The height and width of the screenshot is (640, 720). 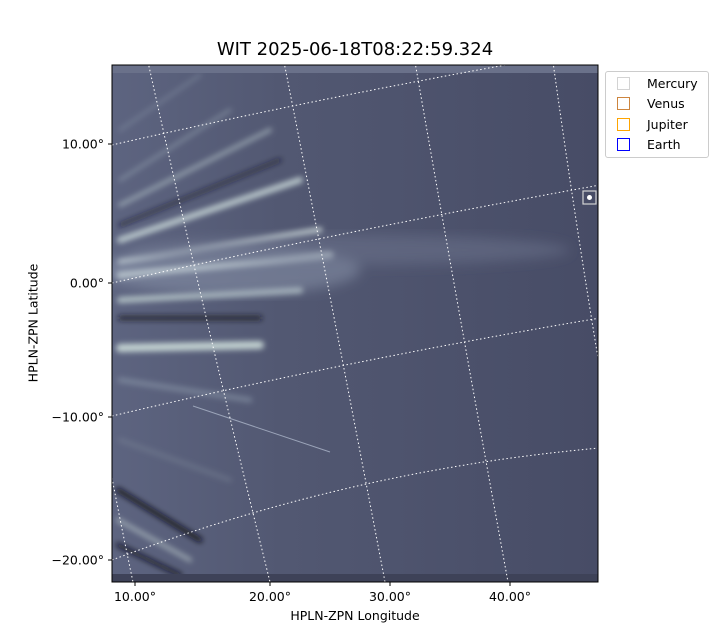 What do you see at coordinates (355, 49) in the screenshot?
I see `chart-title: WIT 2025-06-18T08:22:59.324` at bounding box center [355, 49].